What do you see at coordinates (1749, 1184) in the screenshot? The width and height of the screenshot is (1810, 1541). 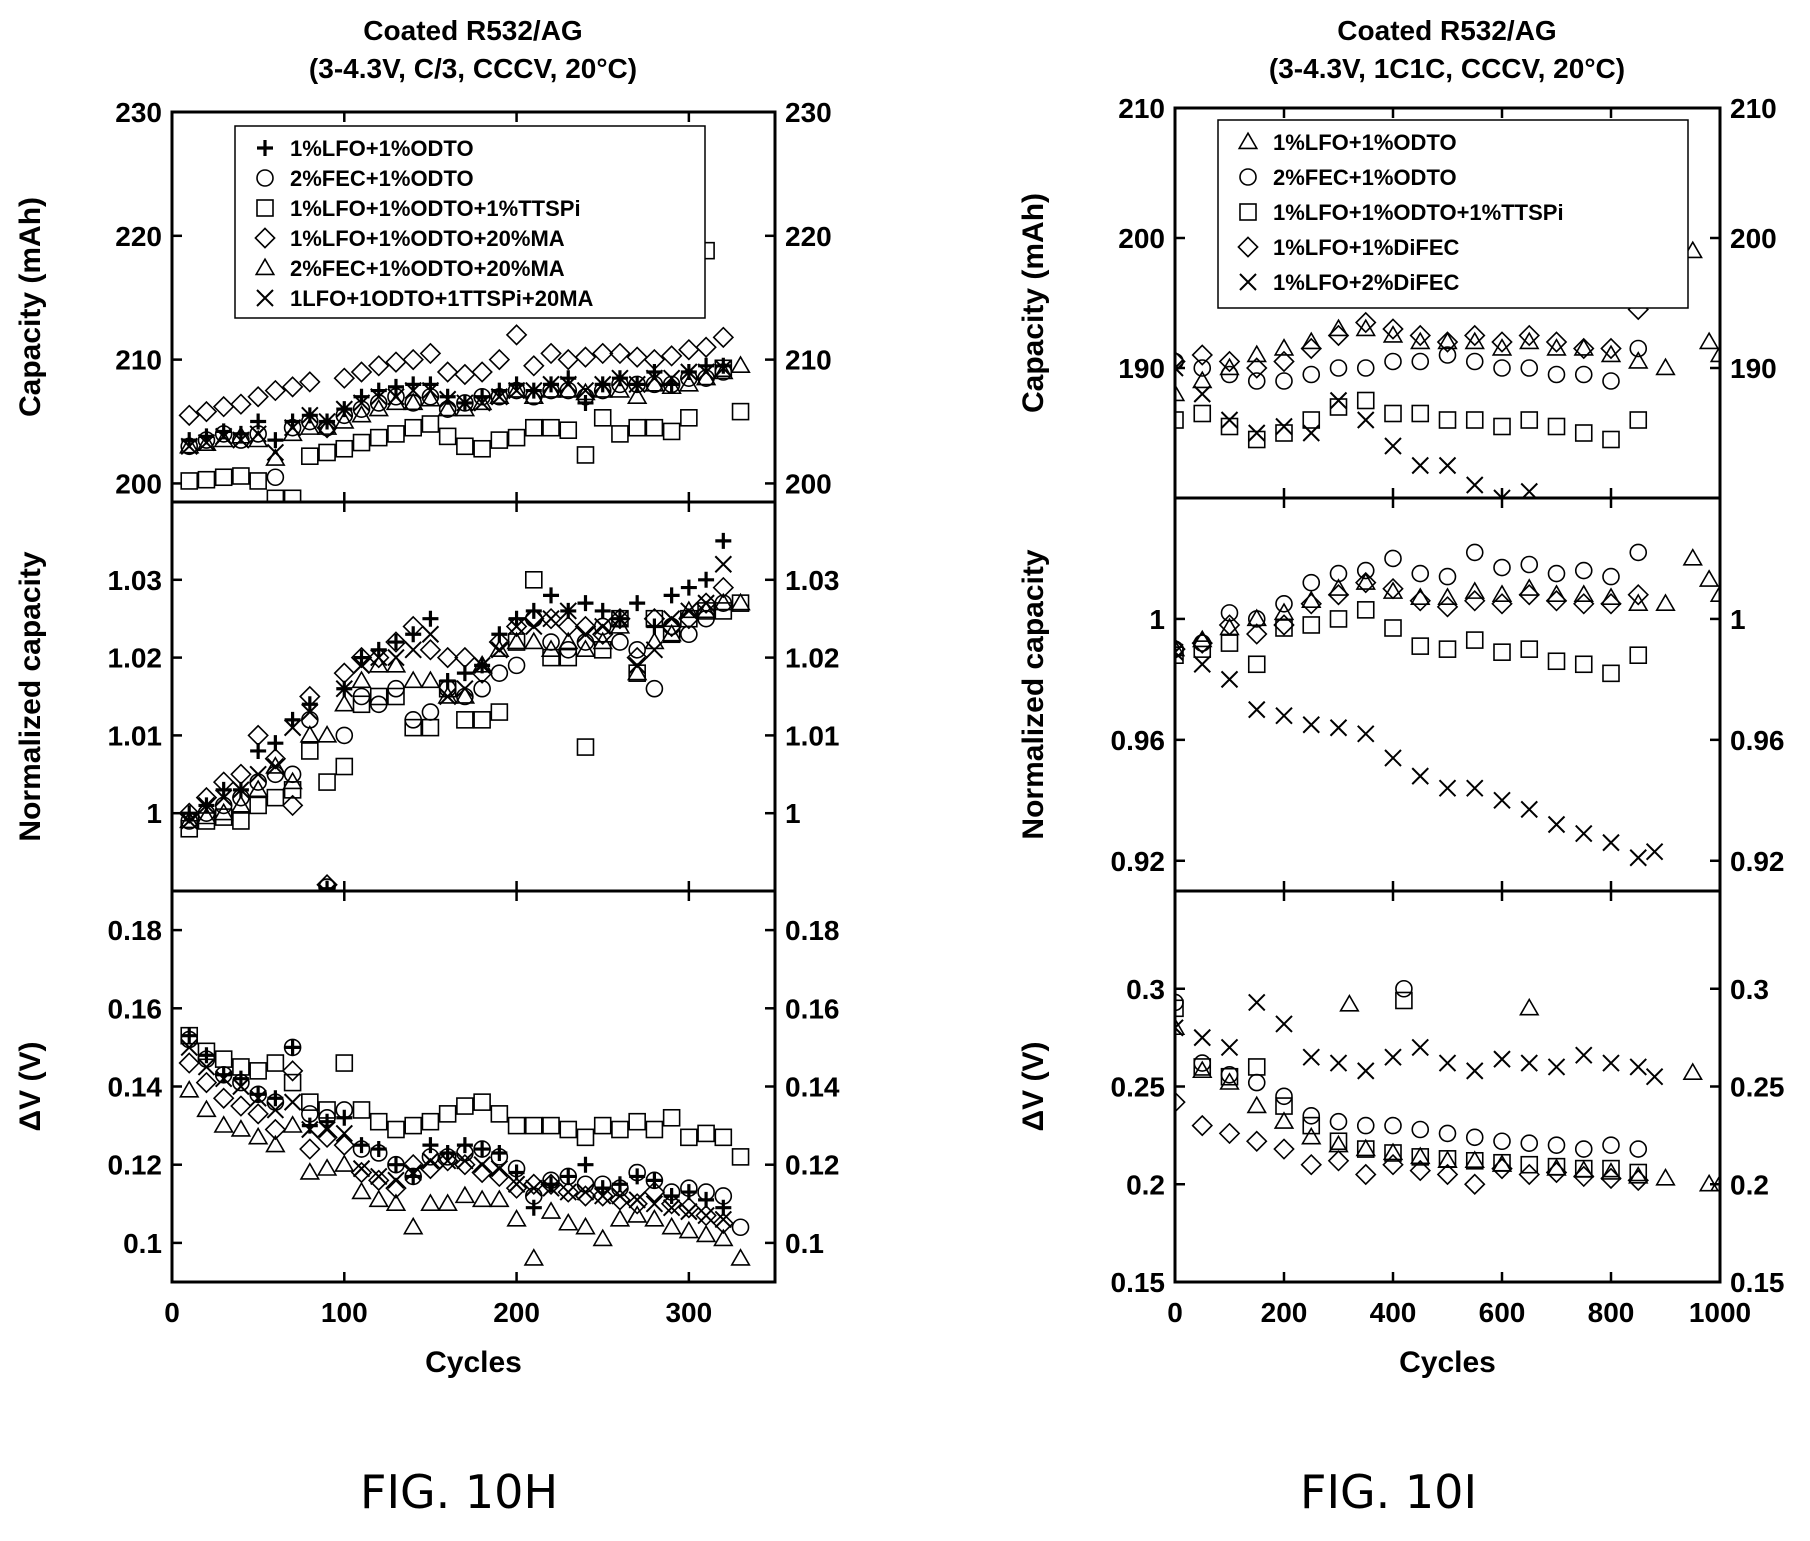 I see `y-tick-label-right: 0.2` at bounding box center [1749, 1184].